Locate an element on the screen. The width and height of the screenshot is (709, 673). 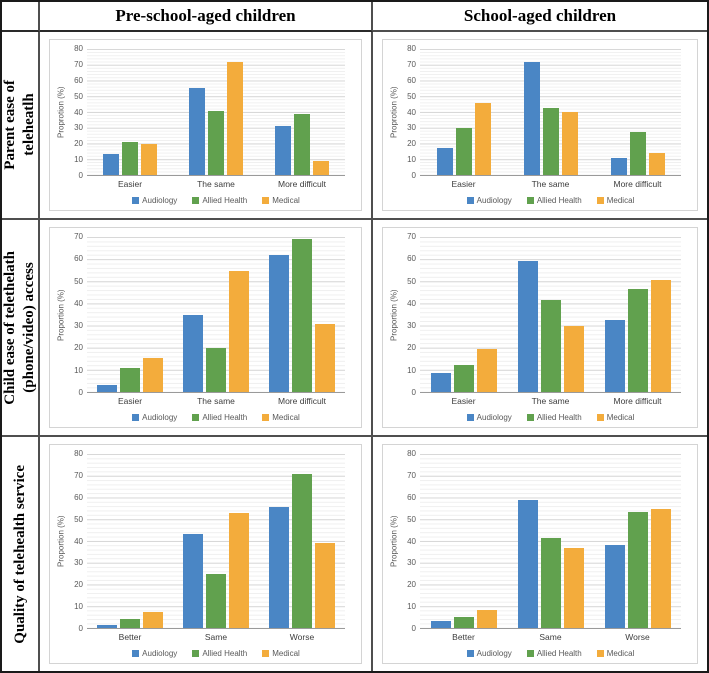
bar-audiology-worse is located at coordinates (279, 567).